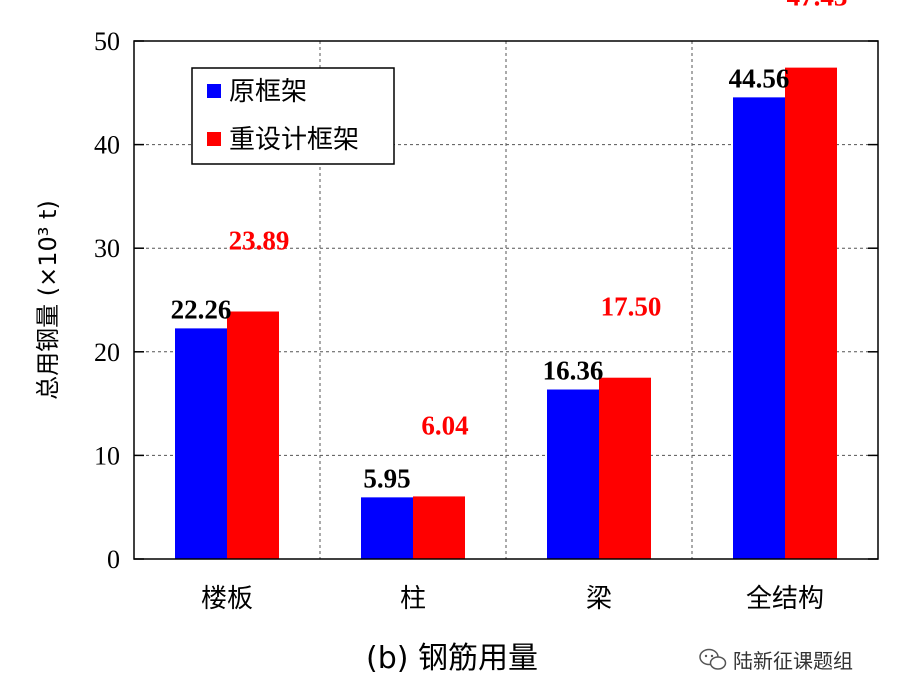  Describe the element at coordinates (599, 599) in the screenshot. I see `x-category-label: 梁` at that location.